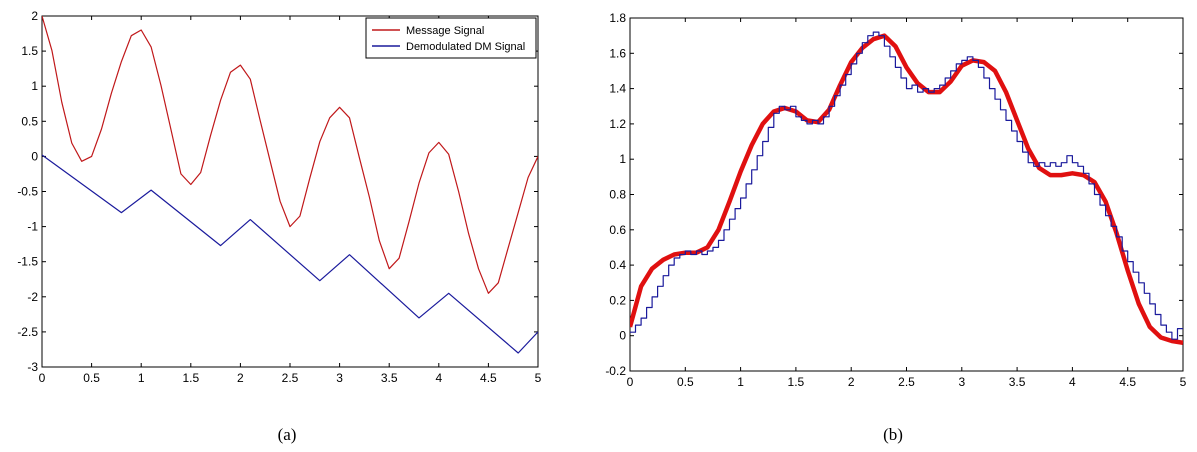 Image resolution: width=1197 pixels, height=452 pixels. Describe the element at coordinates (617, 265) in the screenshot. I see `y-tick-label: 0.4` at that location.